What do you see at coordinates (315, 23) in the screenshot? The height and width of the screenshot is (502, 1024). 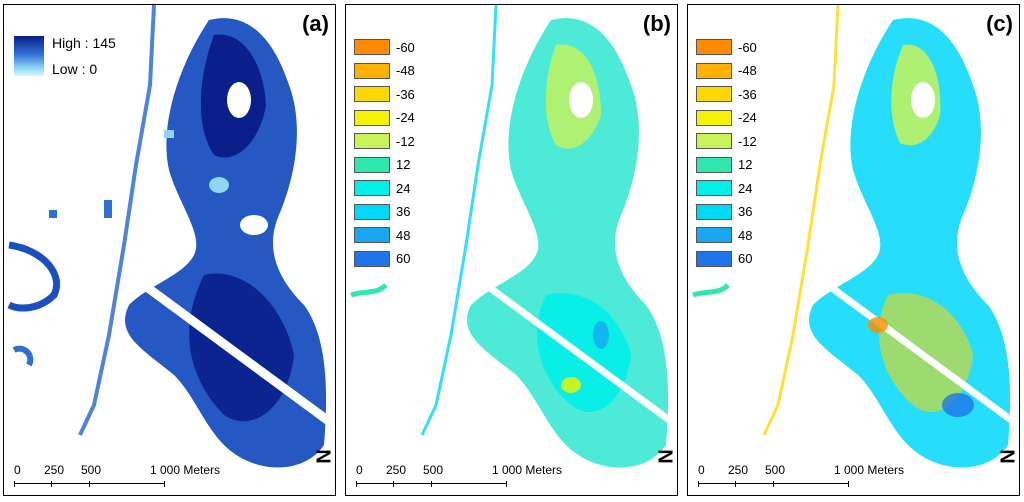 I see `panel-label-a: (a)` at bounding box center [315, 23].